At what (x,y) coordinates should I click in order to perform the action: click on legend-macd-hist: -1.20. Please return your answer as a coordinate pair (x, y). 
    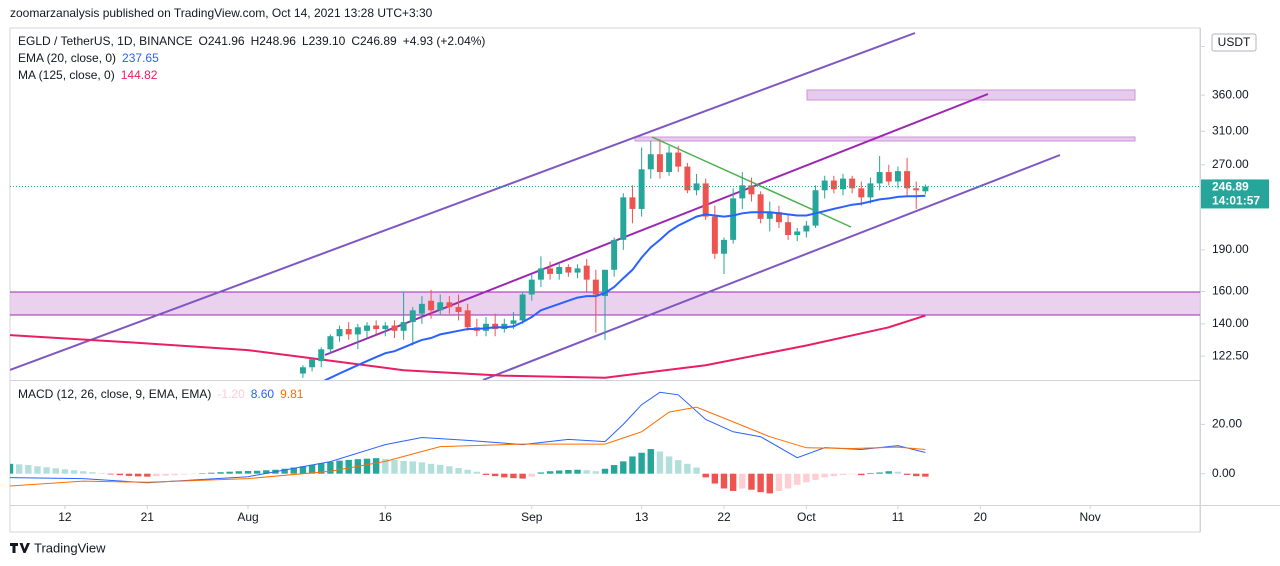
    Looking at the image, I should click on (231, 394).